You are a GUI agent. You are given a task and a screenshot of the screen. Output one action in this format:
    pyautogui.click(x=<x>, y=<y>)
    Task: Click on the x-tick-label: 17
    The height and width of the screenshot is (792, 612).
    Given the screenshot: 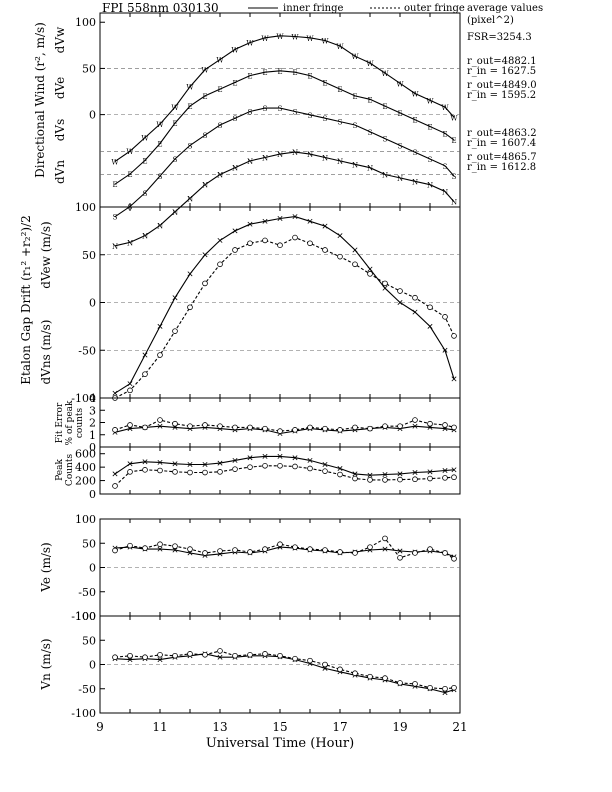 What is the action you would take?
    pyautogui.click(x=339, y=727)
    